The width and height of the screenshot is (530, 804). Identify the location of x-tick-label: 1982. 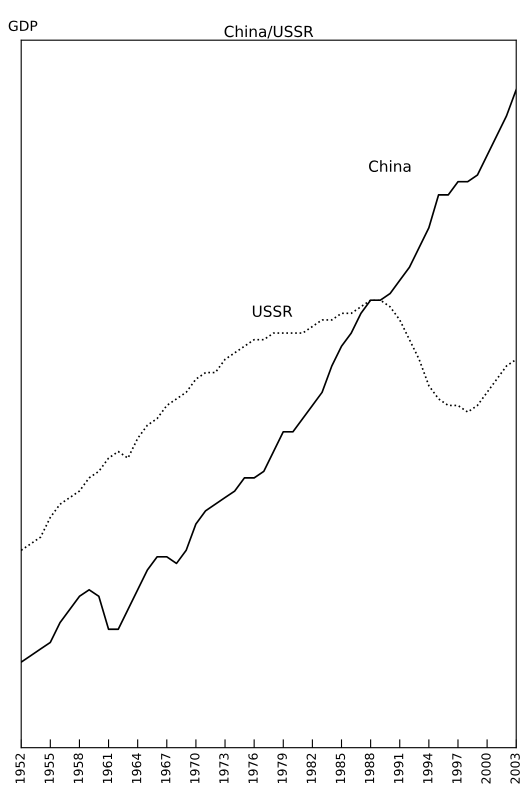
(311, 769).